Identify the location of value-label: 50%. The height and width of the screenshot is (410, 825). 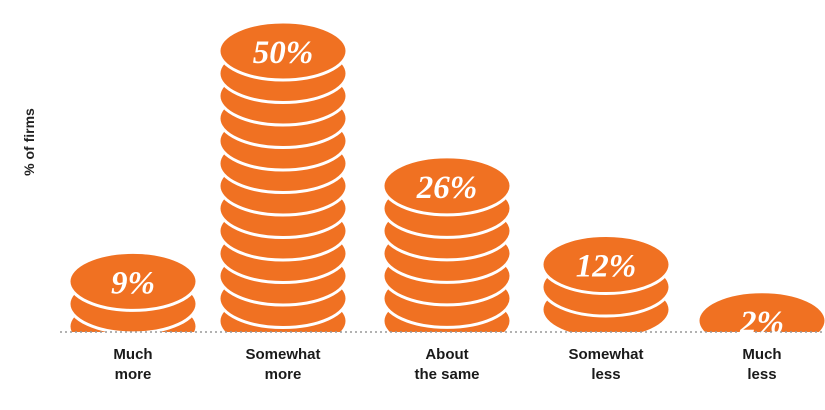
(283, 53).